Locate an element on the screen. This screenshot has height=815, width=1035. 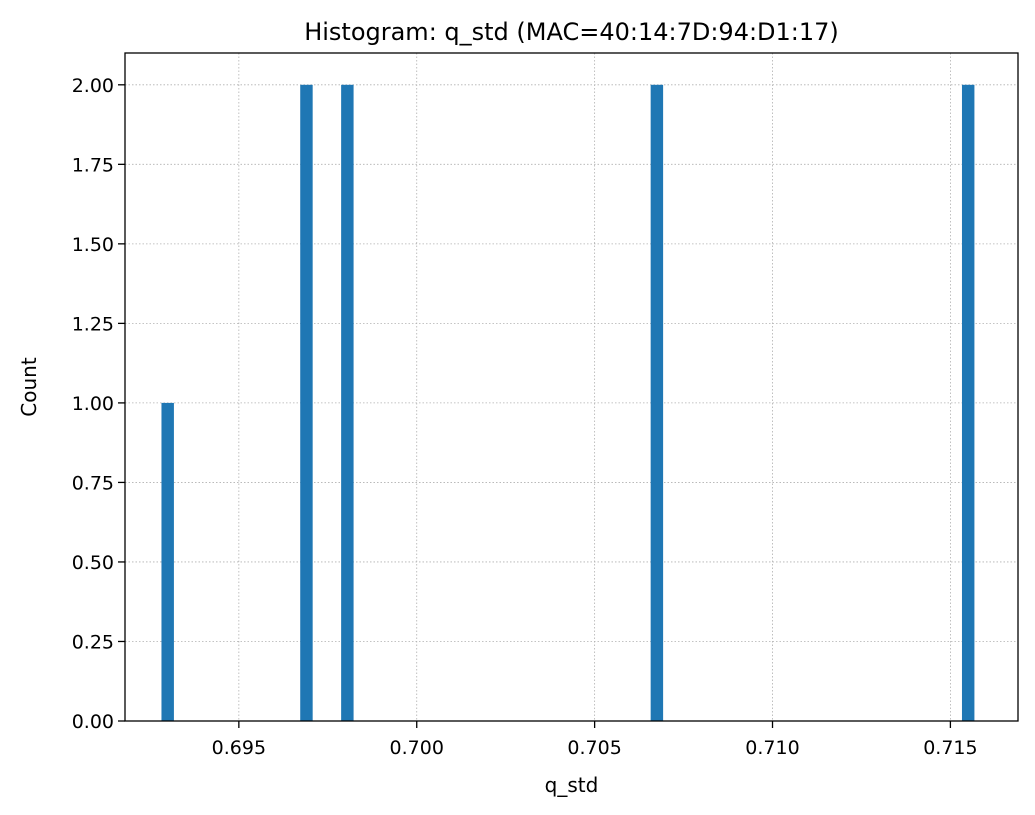
y-tick-label: 1.50 is located at coordinates (93, 245).